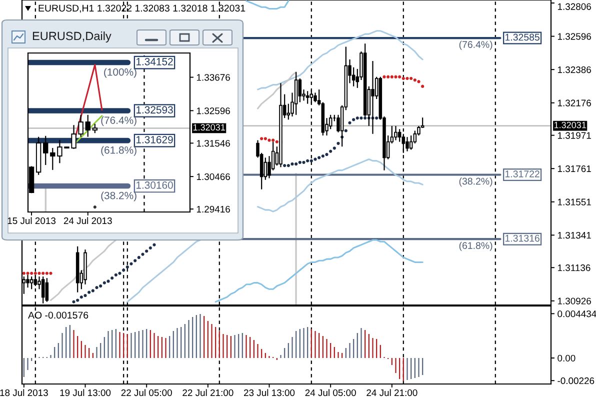  What do you see at coordinates (85, 392) in the screenshot?
I see `x-tick-label: 19 Jul 13:00` at bounding box center [85, 392].